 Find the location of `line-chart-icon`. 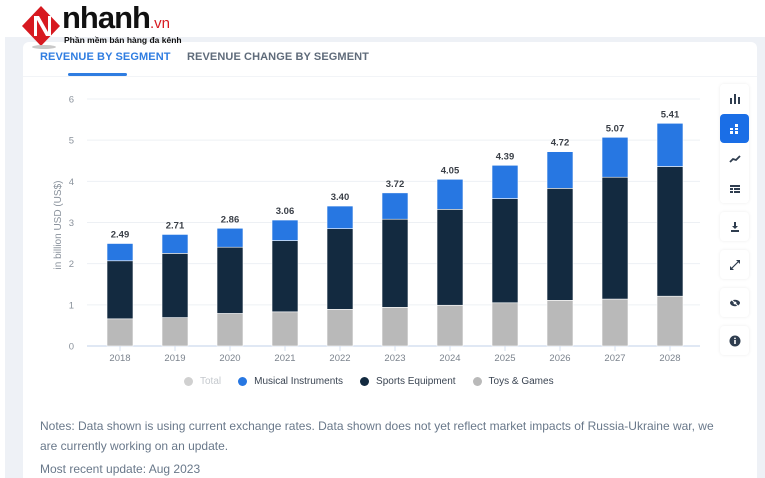

line-chart-icon is located at coordinates (734, 158).